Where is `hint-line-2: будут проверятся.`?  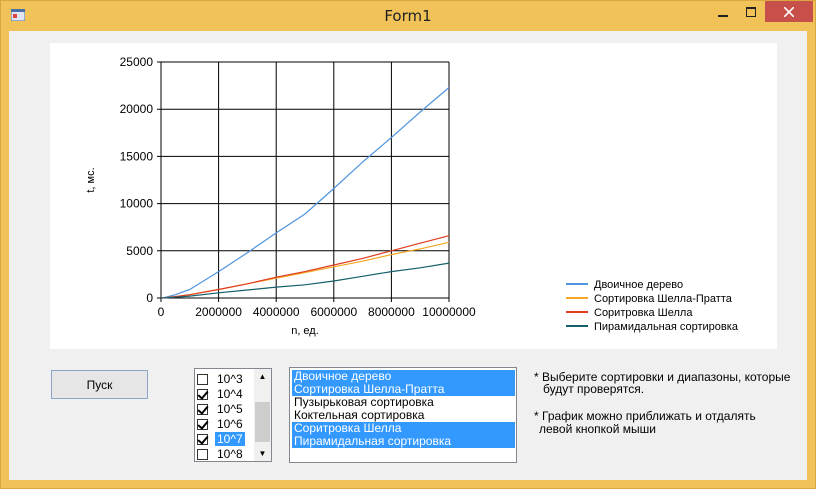
hint-line-2: будут проверятся. is located at coordinates (594, 389).